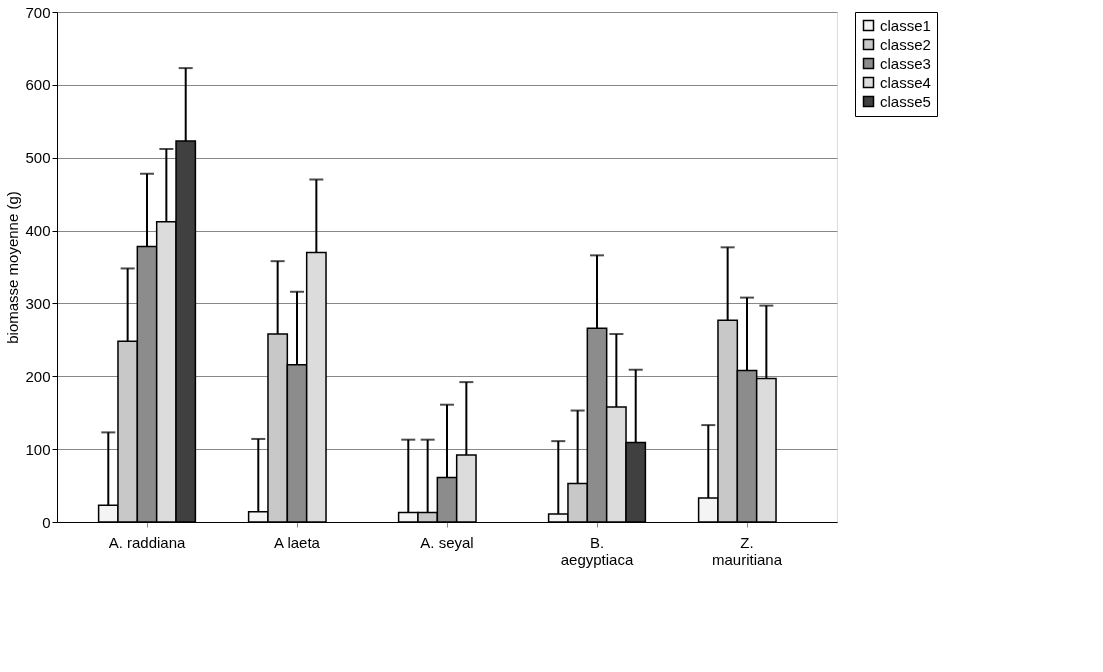 The image size is (1103, 672). What do you see at coordinates (13, 267) in the screenshot?
I see `y-axis-title: biomasse moyenne (g)` at bounding box center [13, 267].